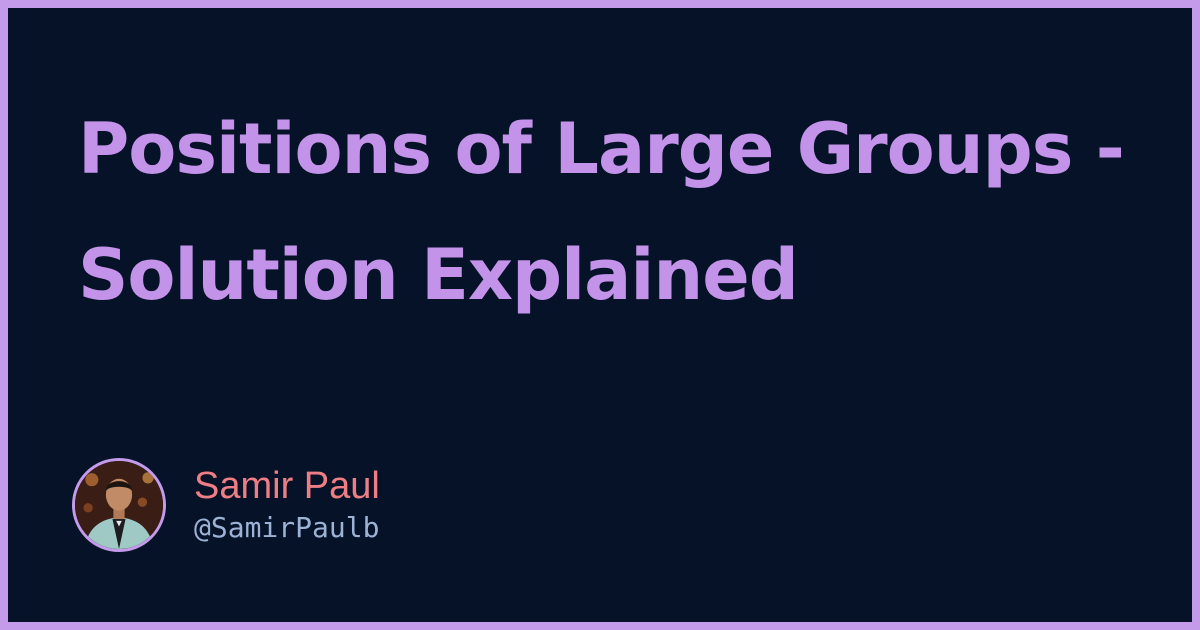 The height and width of the screenshot is (630, 1200). I want to click on author-byline: Samir Paul @SamirPaulb, so click(226, 505).